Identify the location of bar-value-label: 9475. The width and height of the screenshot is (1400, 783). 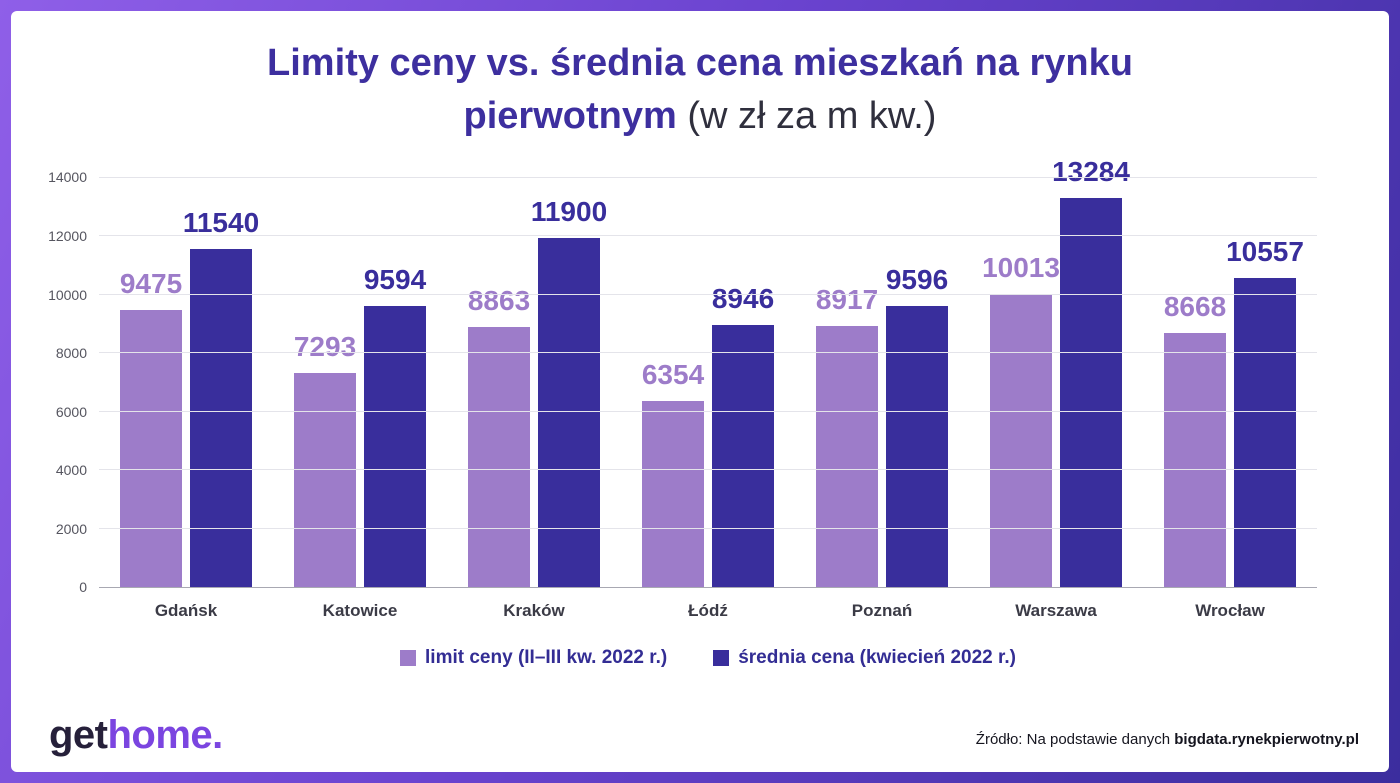
(151, 284).